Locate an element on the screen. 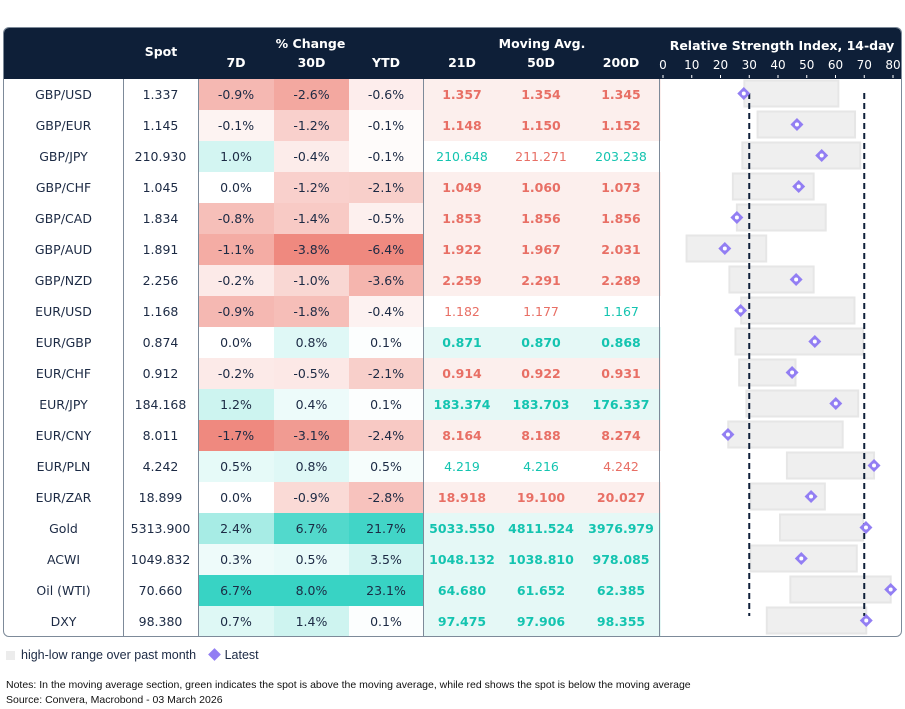 The width and height of the screenshot is (905, 709). moving-avg-21d: 2.259 is located at coordinates (462, 280).